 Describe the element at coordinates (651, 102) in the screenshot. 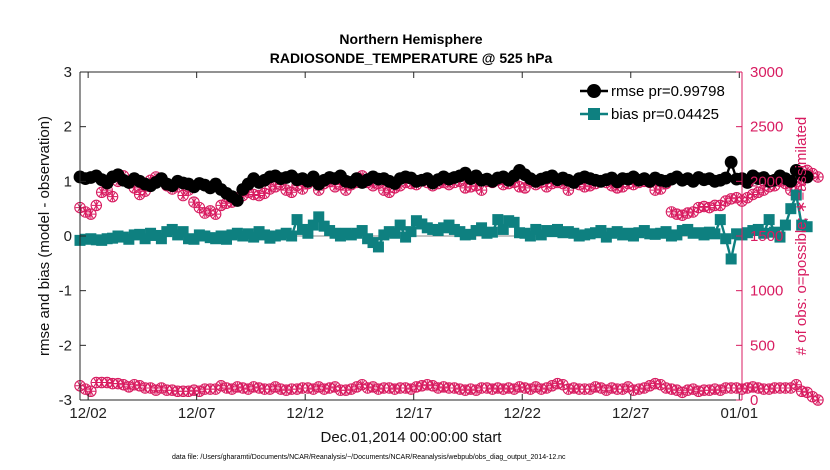

I see `legend: rmse pr=0.99798 bias pr=0.04425` at that location.